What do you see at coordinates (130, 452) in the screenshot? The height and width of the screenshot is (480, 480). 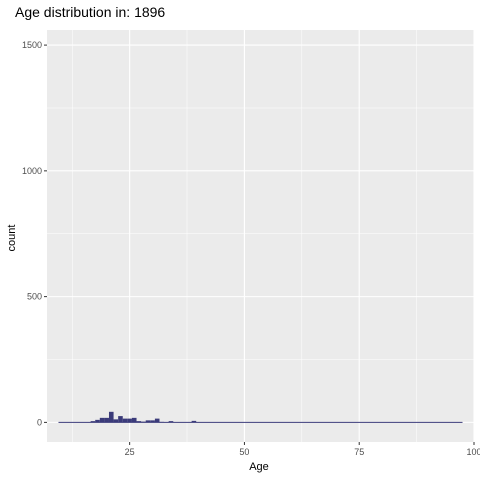 I see `x-tick-label: 25` at bounding box center [130, 452].